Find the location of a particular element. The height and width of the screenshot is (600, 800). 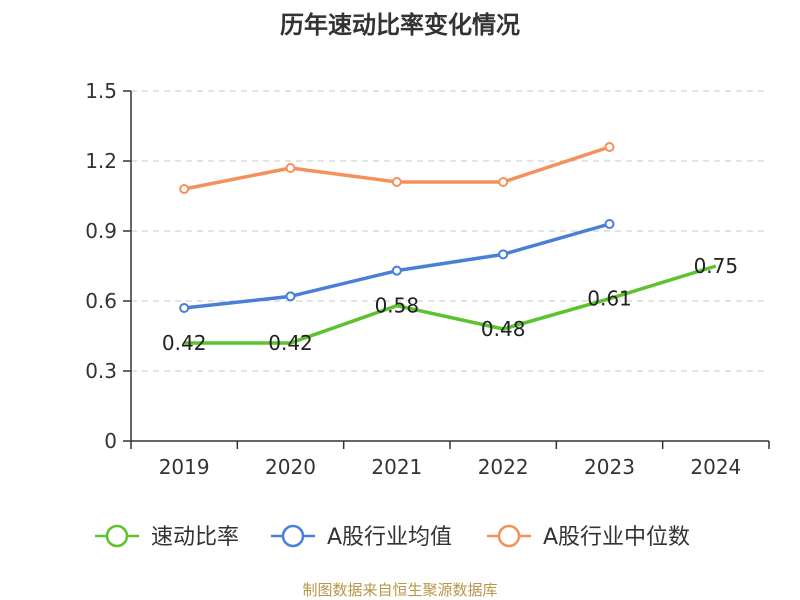

x-tick-label: 2020 is located at coordinates (290, 467).